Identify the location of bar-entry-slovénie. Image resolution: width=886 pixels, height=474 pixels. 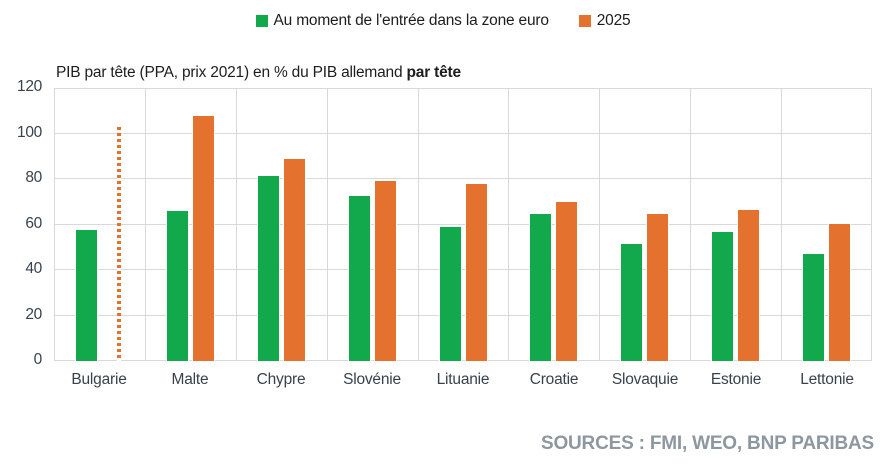
(359, 278).